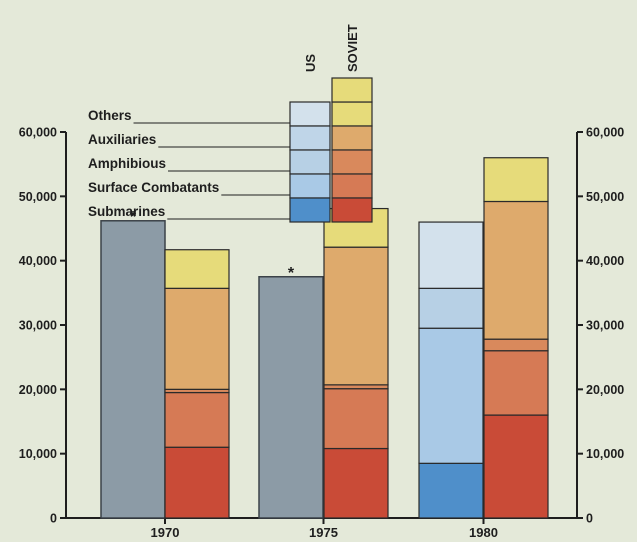 This screenshot has height=542, width=637. Describe the element at coordinates (516, 180) in the screenshot. I see `bar-soviet-1980-others` at that location.